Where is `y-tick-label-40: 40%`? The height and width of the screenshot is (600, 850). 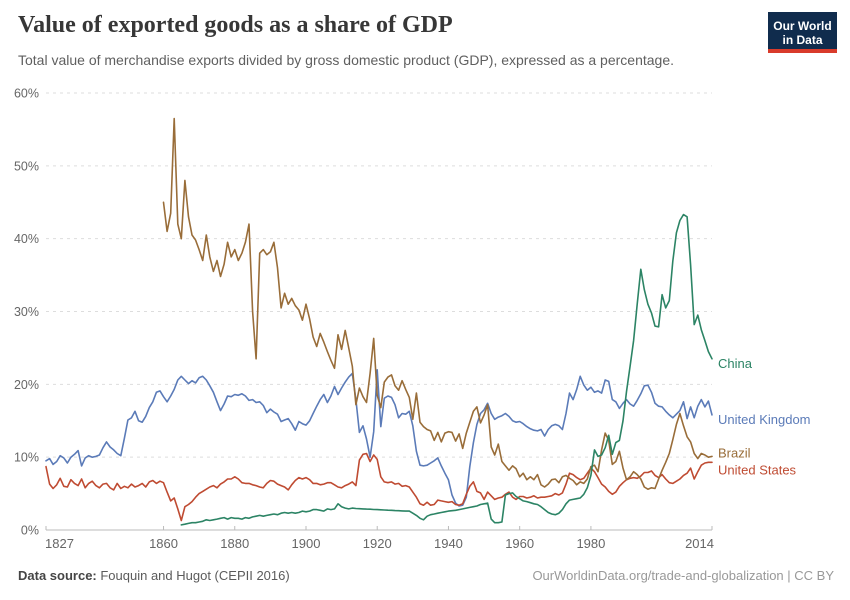
y-tick-label-40: 40% is located at coordinates (26, 239).